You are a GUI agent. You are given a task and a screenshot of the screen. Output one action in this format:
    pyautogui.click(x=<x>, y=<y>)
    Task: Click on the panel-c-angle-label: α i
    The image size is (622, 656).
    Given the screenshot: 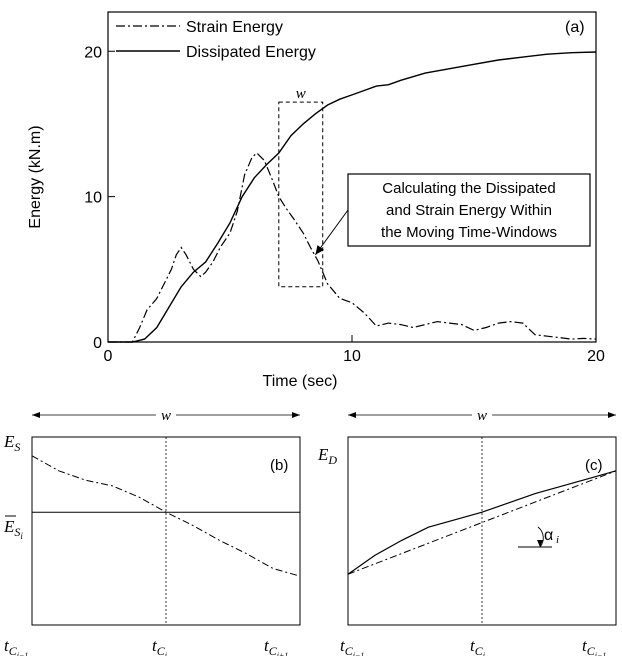 What is the action you would take?
    pyautogui.click(x=551, y=536)
    